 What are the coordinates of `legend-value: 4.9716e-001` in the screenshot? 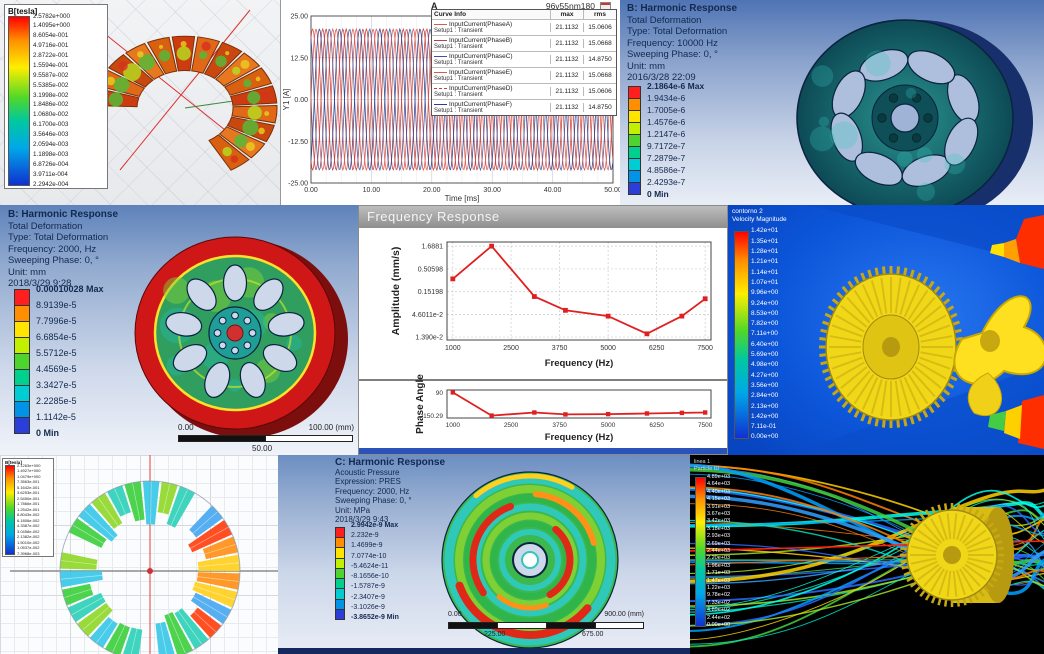 It's located at (51, 46).